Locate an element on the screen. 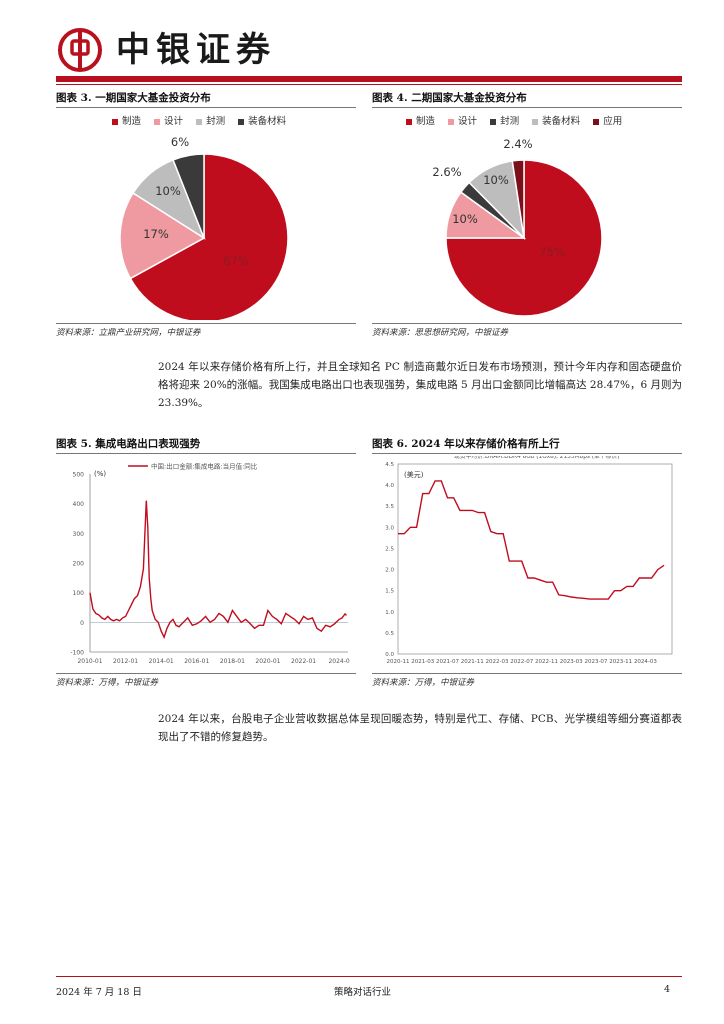 This screenshot has height=1024, width=724. y-tick-label: 4.5 is located at coordinates (389, 465).